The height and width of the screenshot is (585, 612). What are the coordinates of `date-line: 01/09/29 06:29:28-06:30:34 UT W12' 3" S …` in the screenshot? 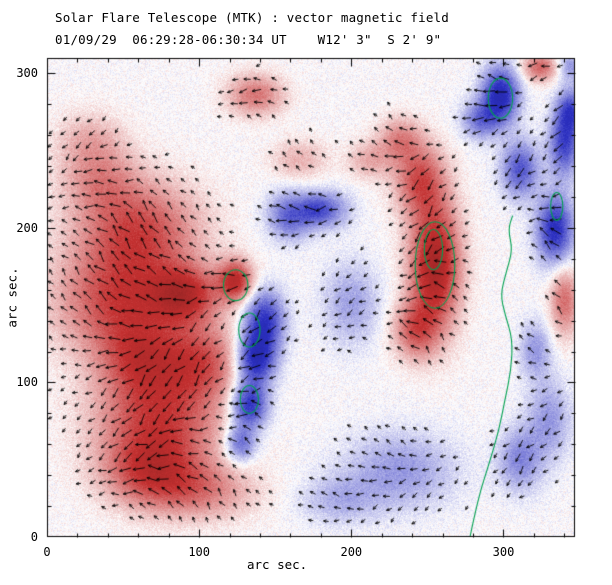 It's located at (248, 39).